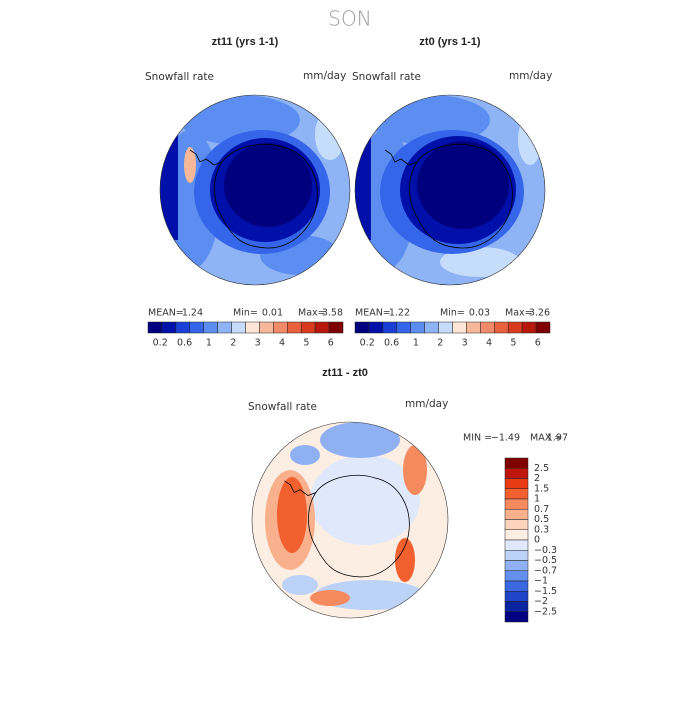 This screenshot has width=700, height=704. I want to click on colorbar-label: 0.7, so click(541, 509).